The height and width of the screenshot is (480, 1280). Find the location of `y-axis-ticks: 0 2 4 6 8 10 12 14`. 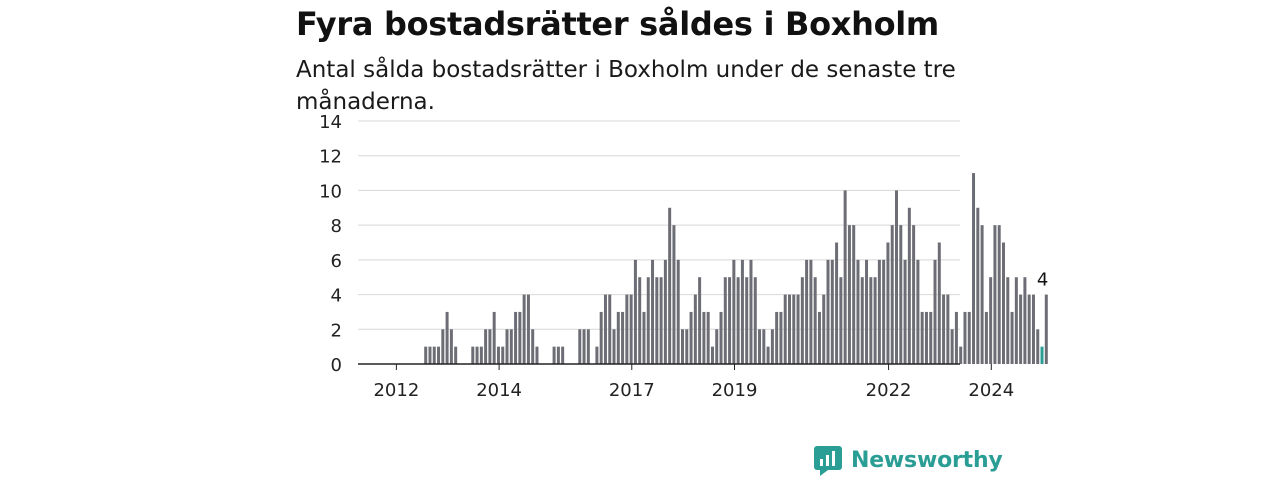

y-axis-ticks: 0 2 4 6 8 10 12 14 is located at coordinates (330, 244).